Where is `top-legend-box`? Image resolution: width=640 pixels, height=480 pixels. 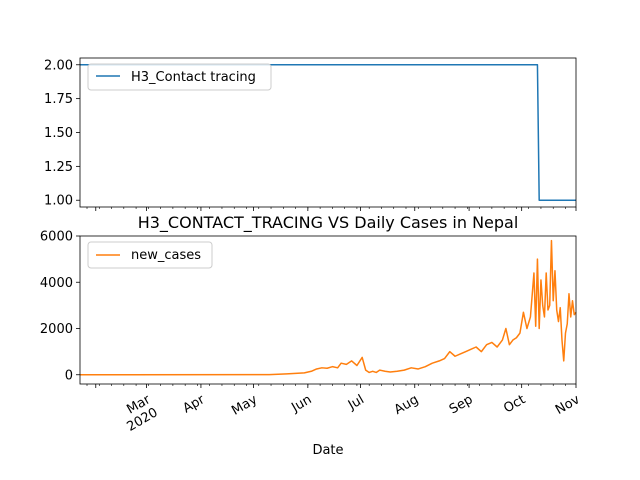
top-legend-box is located at coordinates (179, 77).